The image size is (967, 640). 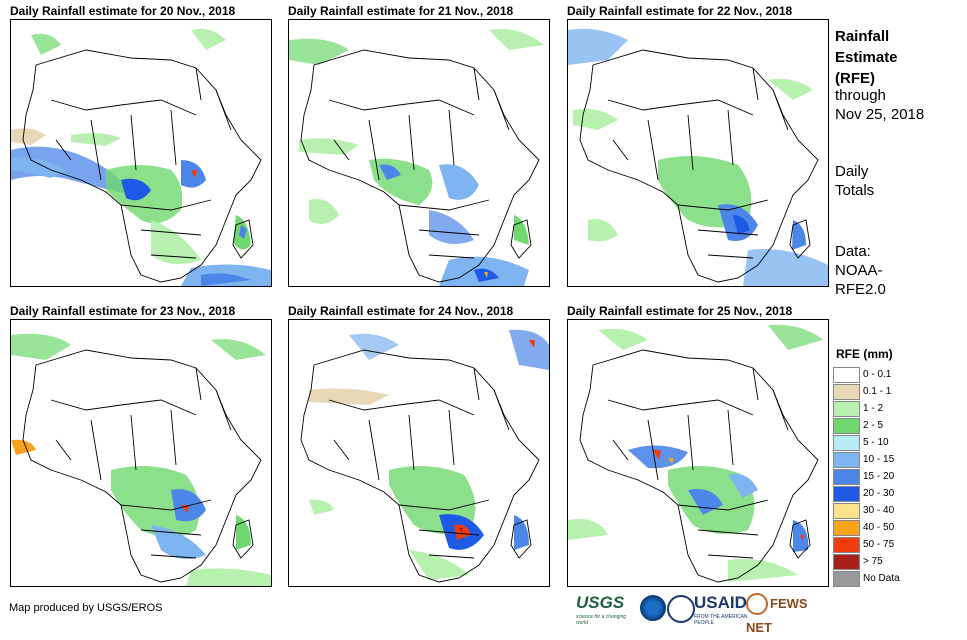 What do you see at coordinates (879, 493) in the screenshot?
I see `legend-label: 20 - 30` at bounding box center [879, 493].